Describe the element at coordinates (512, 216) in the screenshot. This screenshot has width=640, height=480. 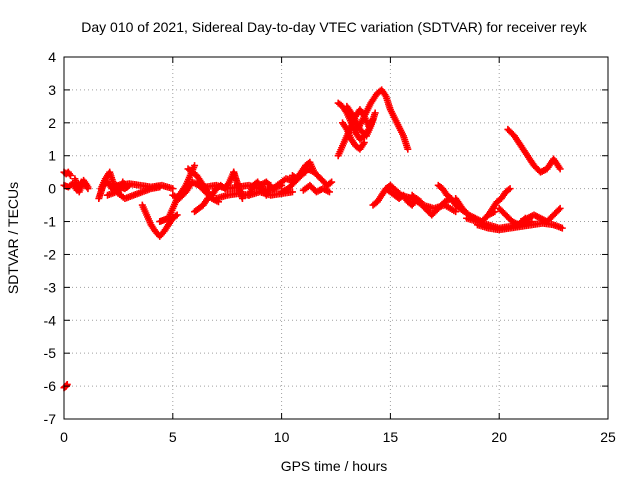
I see `series-al` at that location.